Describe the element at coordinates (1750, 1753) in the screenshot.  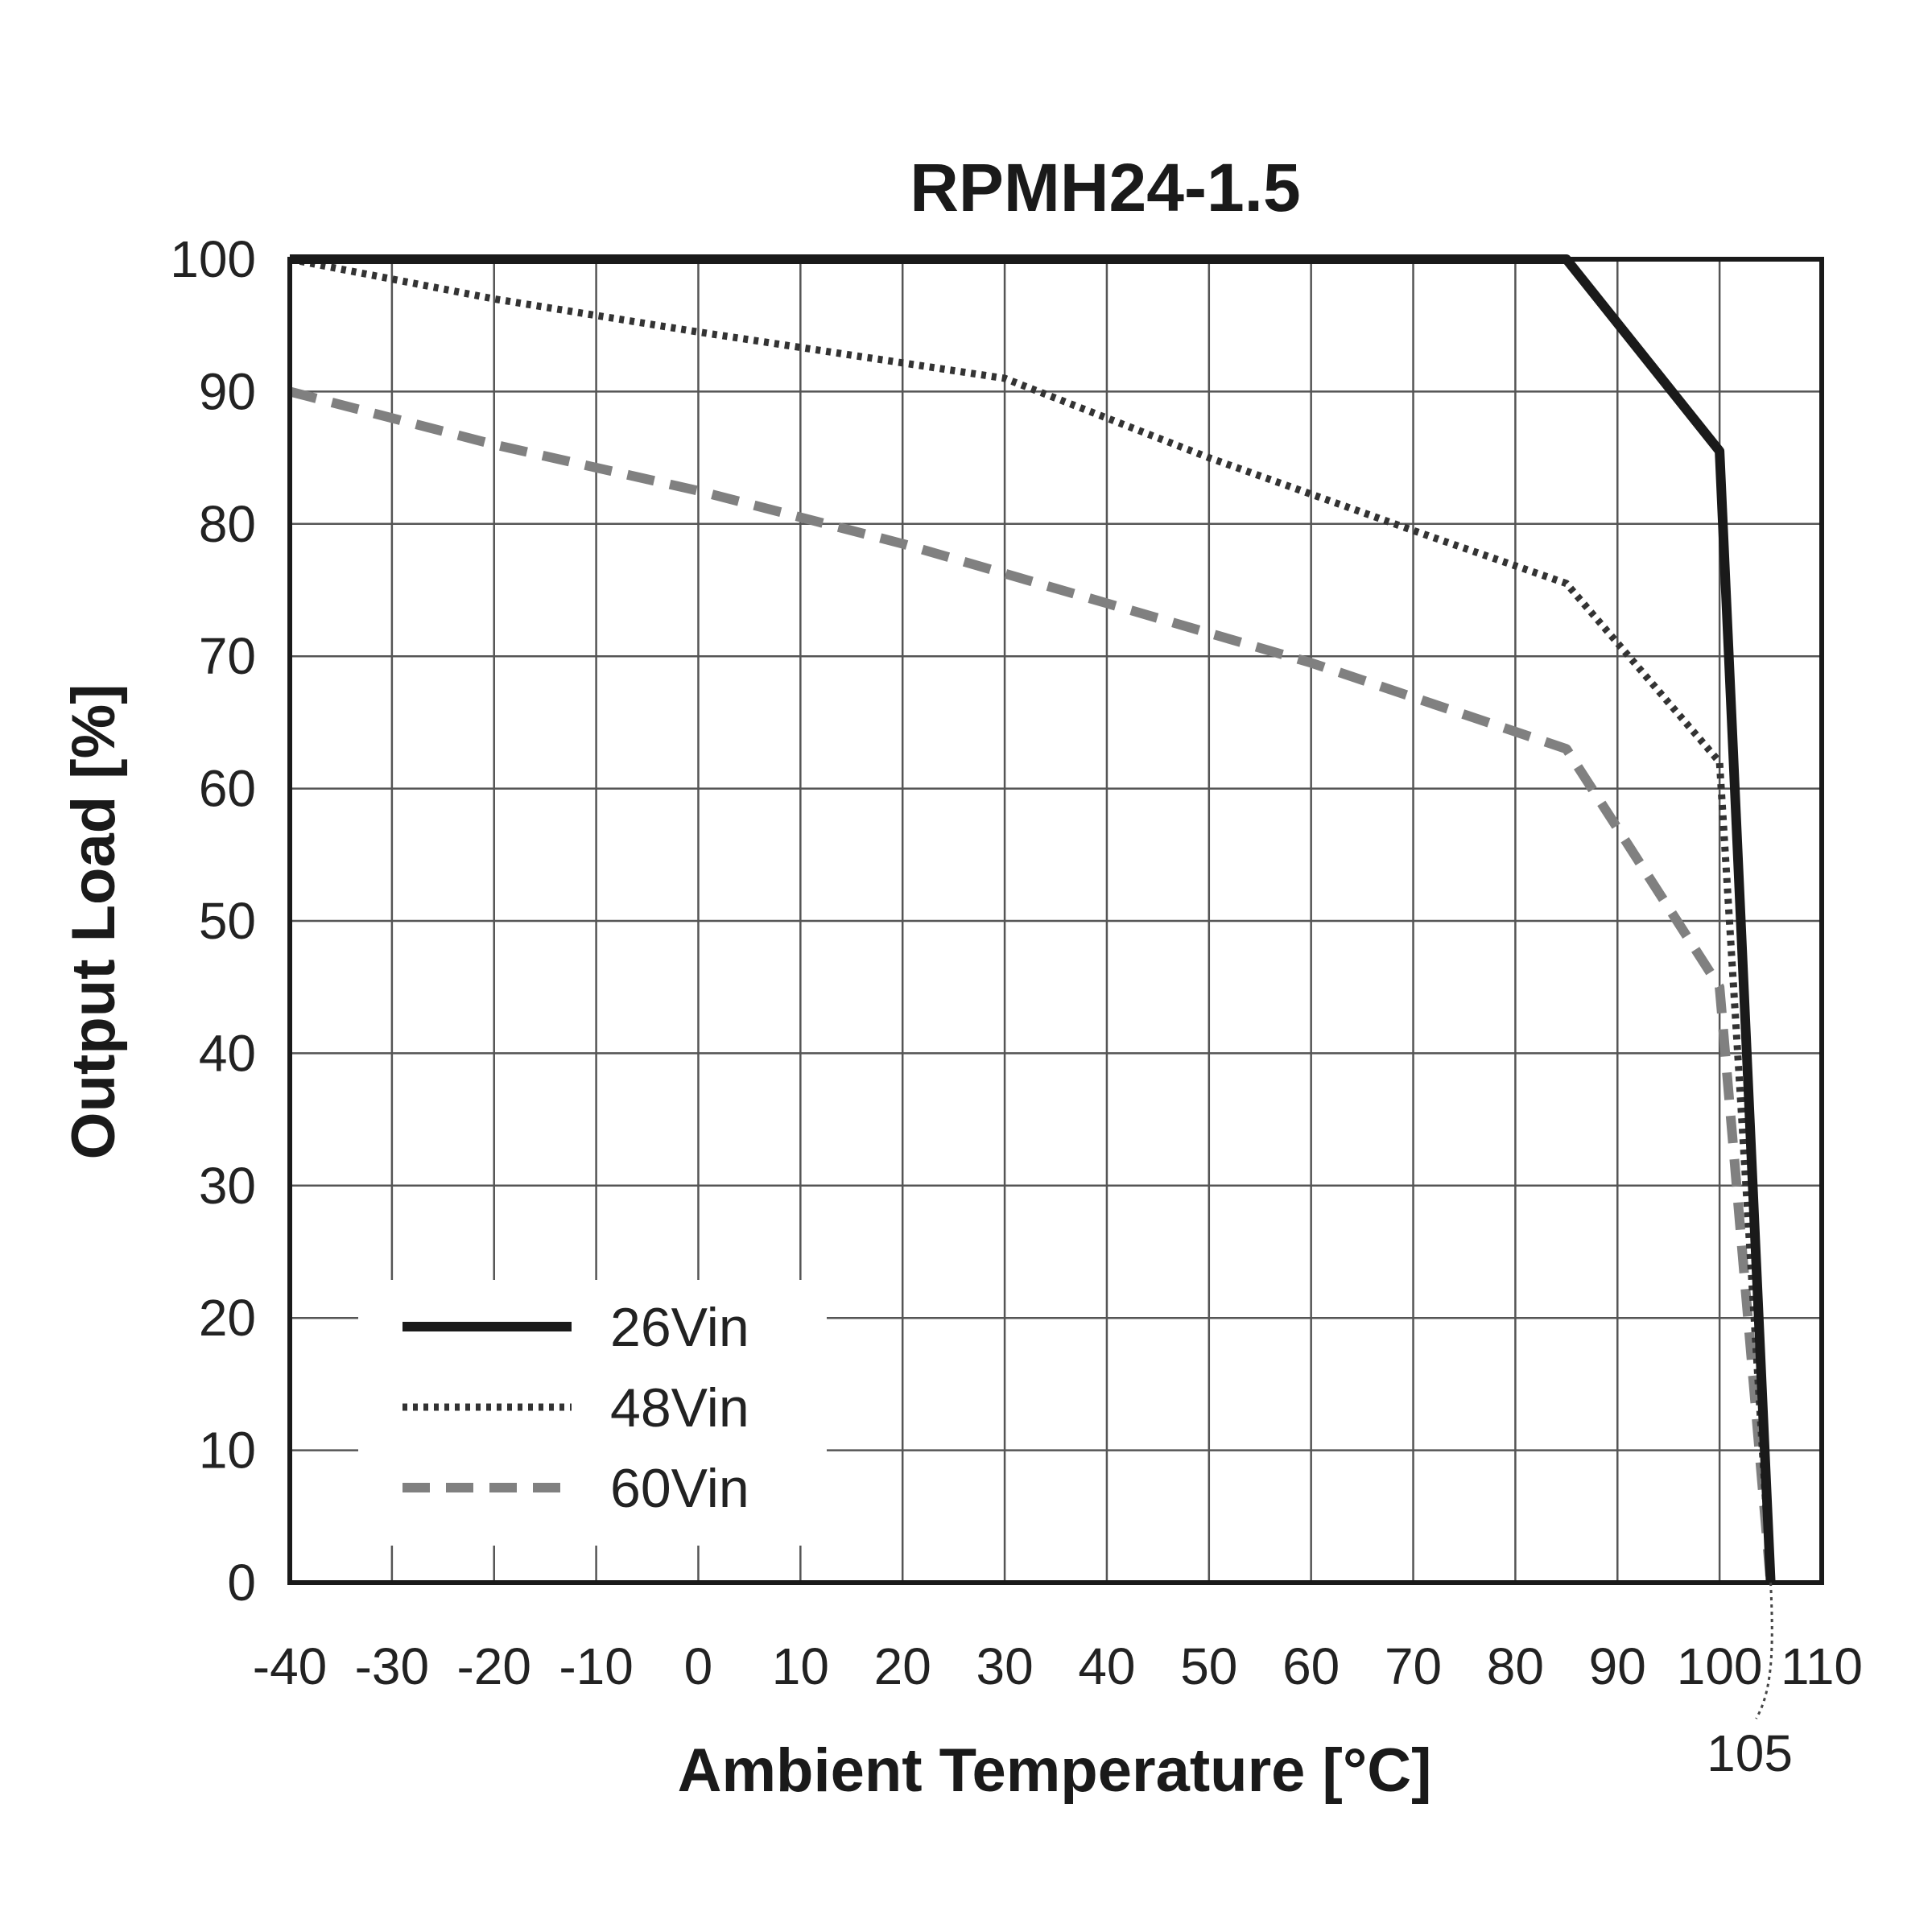
I see `annotation-label: 105` at that location.